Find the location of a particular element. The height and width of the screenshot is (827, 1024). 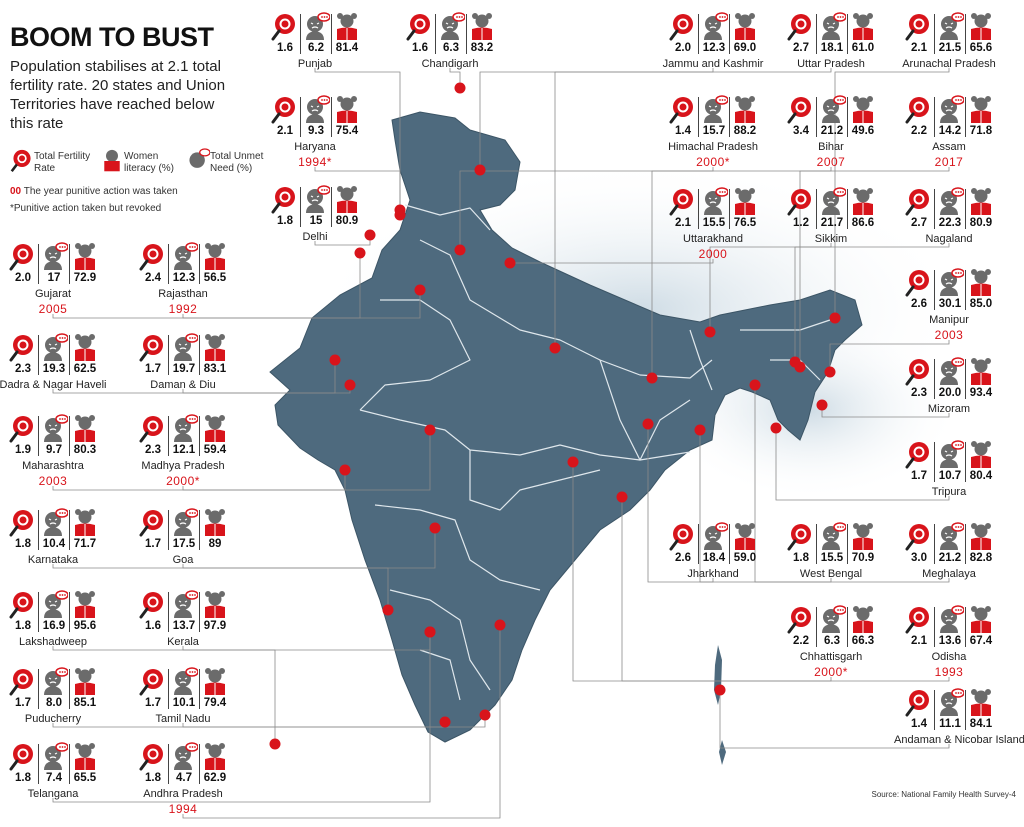

state-card-dadra-nagar-haveli: 2.3 19.3 62.5 Dadra & Nagar Haveli is located at coordinates (53, 362).